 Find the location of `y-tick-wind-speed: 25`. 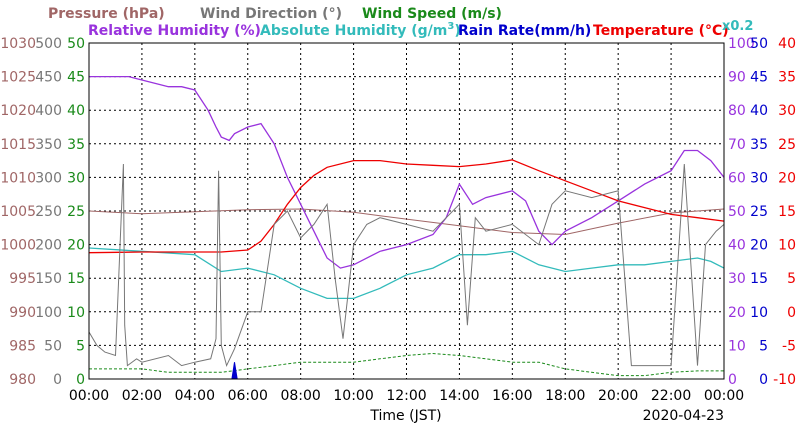

y-tick-wind-speed: 25 is located at coordinates (76, 212).